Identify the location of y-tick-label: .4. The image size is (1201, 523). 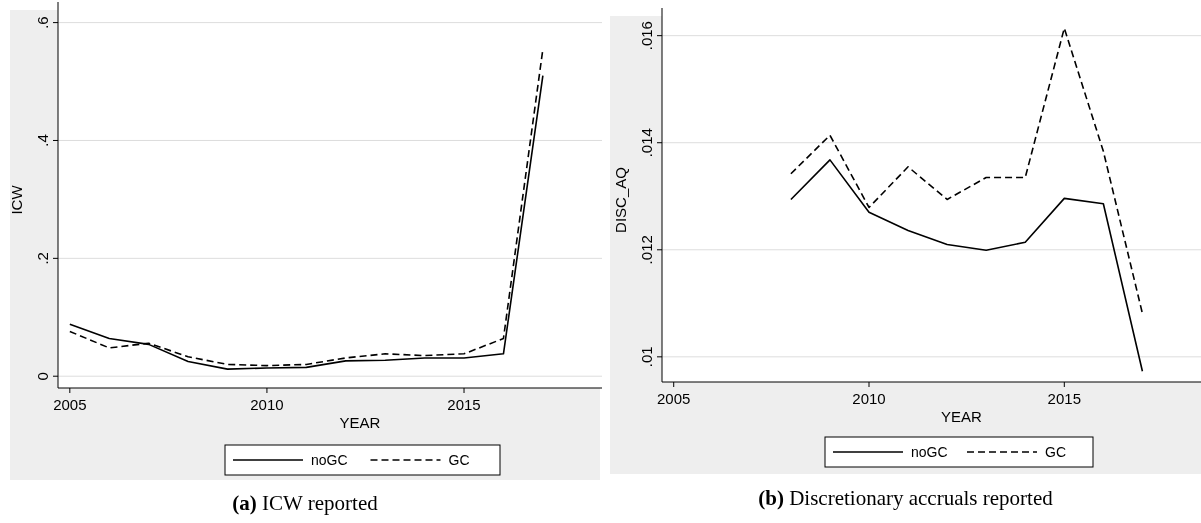
(42, 140).